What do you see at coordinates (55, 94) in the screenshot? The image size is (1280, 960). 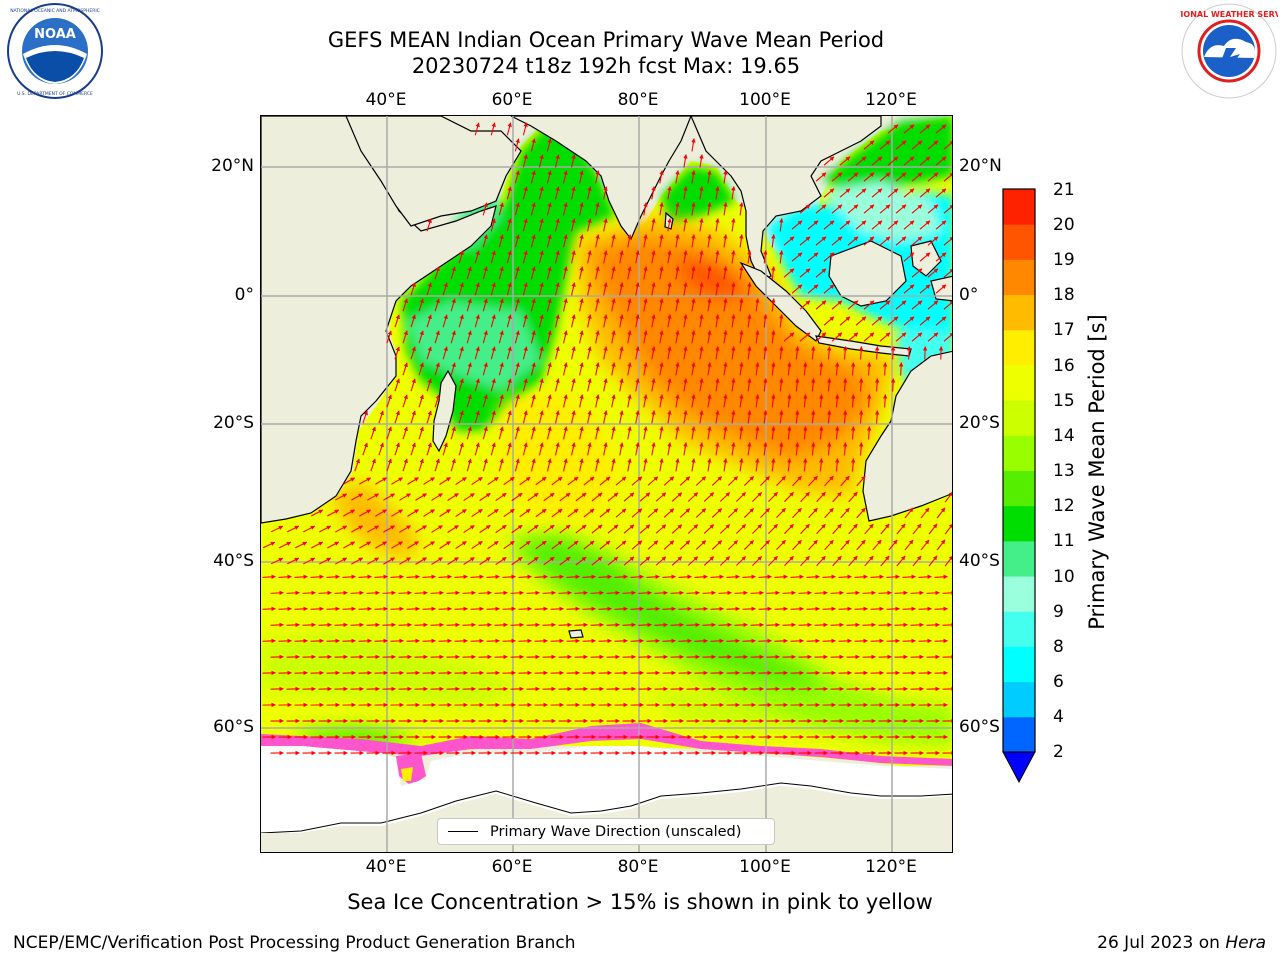 I see `svg-text: U.S. DEPARTMENT OF COMMERCE` at bounding box center [55, 94].